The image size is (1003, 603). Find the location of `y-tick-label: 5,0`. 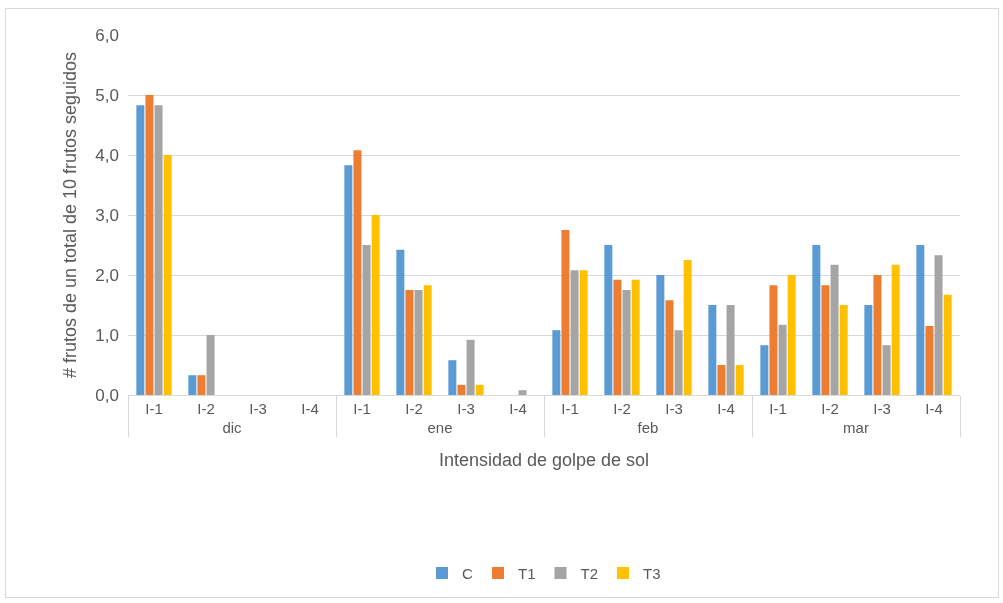

y-tick-label: 5,0 is located at coordinates (107, 95).